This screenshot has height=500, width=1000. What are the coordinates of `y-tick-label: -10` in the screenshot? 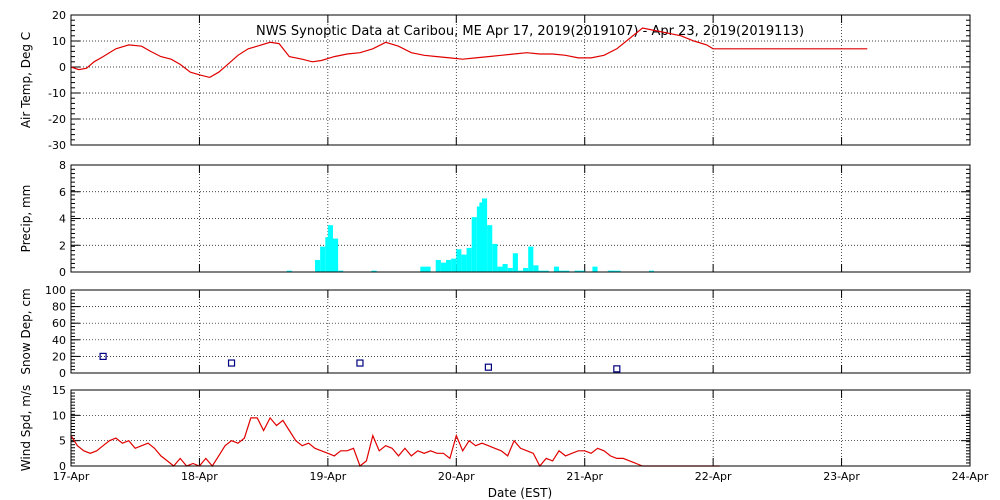 It's located at (57, 93).